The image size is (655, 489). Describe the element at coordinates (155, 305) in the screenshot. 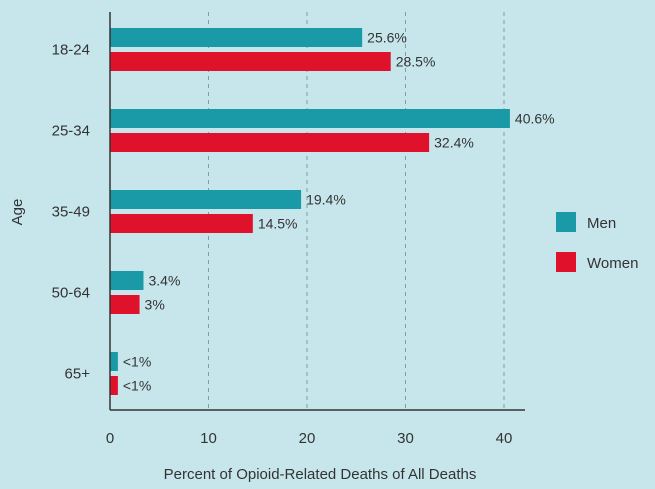

I see `data-label-women-3: 3%` at that location.